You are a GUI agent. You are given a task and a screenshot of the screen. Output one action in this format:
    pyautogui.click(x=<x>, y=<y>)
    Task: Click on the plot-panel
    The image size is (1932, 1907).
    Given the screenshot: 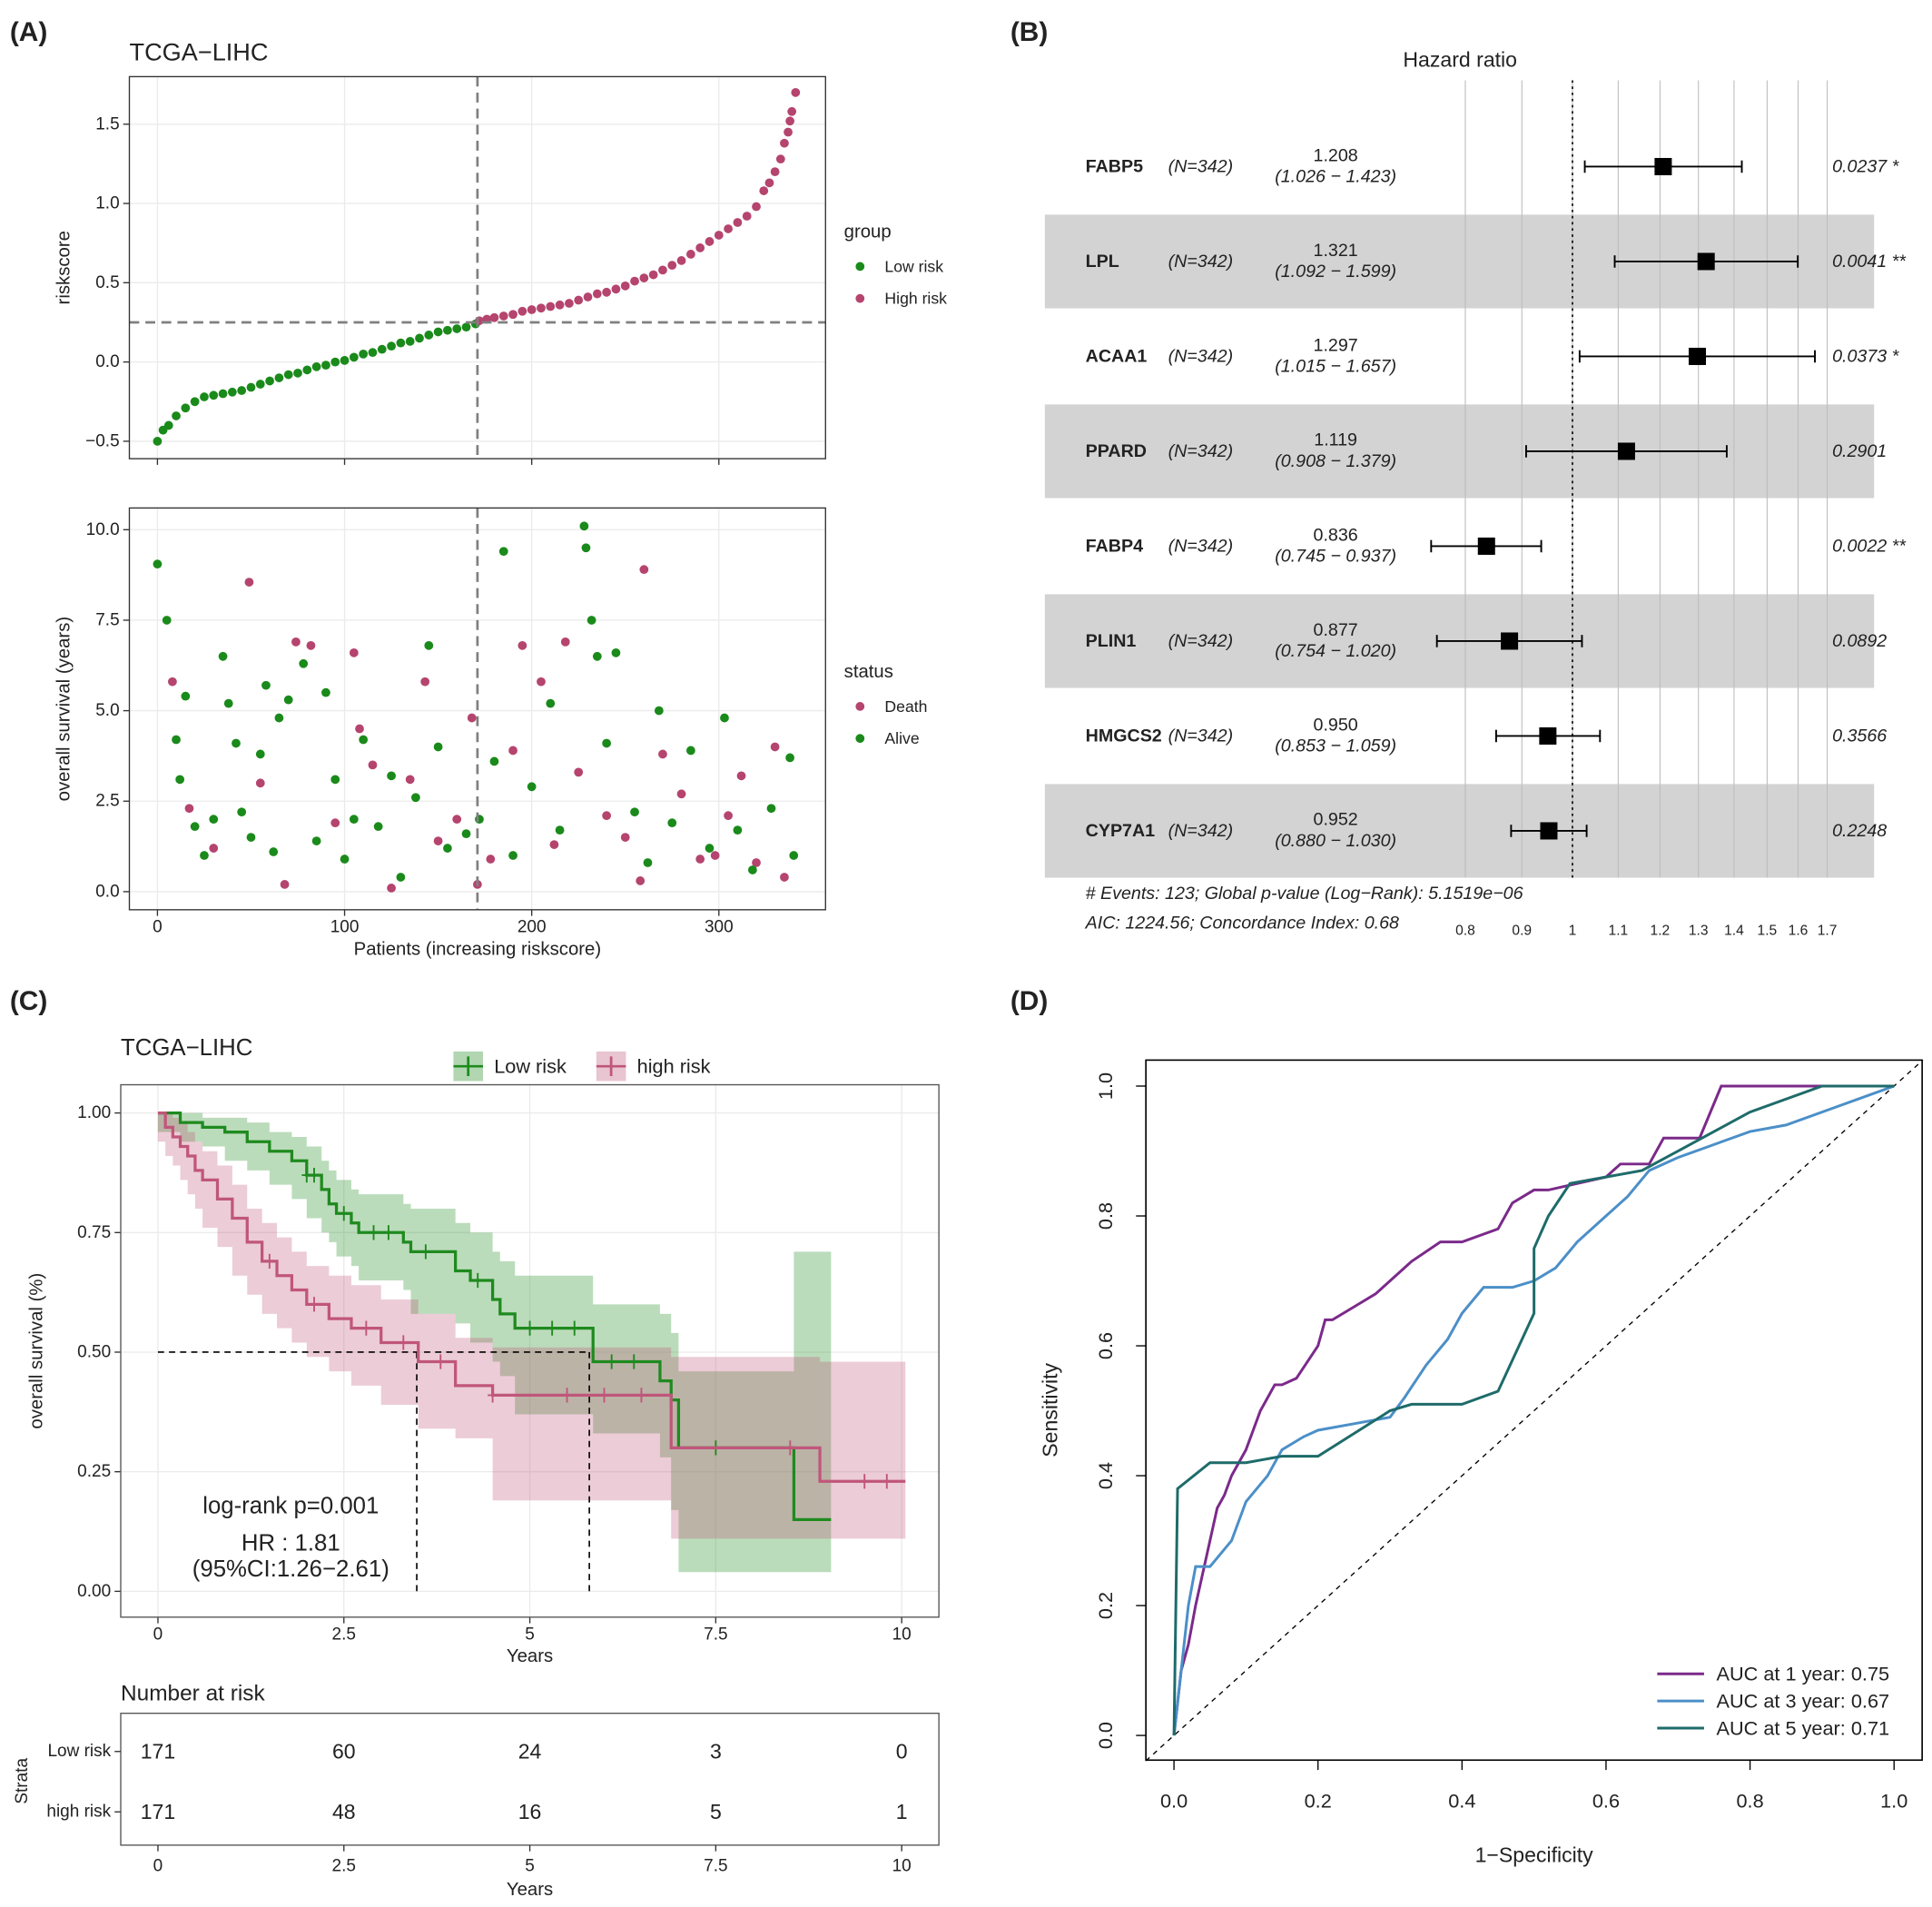 What is the action you would take?
    pyautogui.click(x=477, y=267)
    